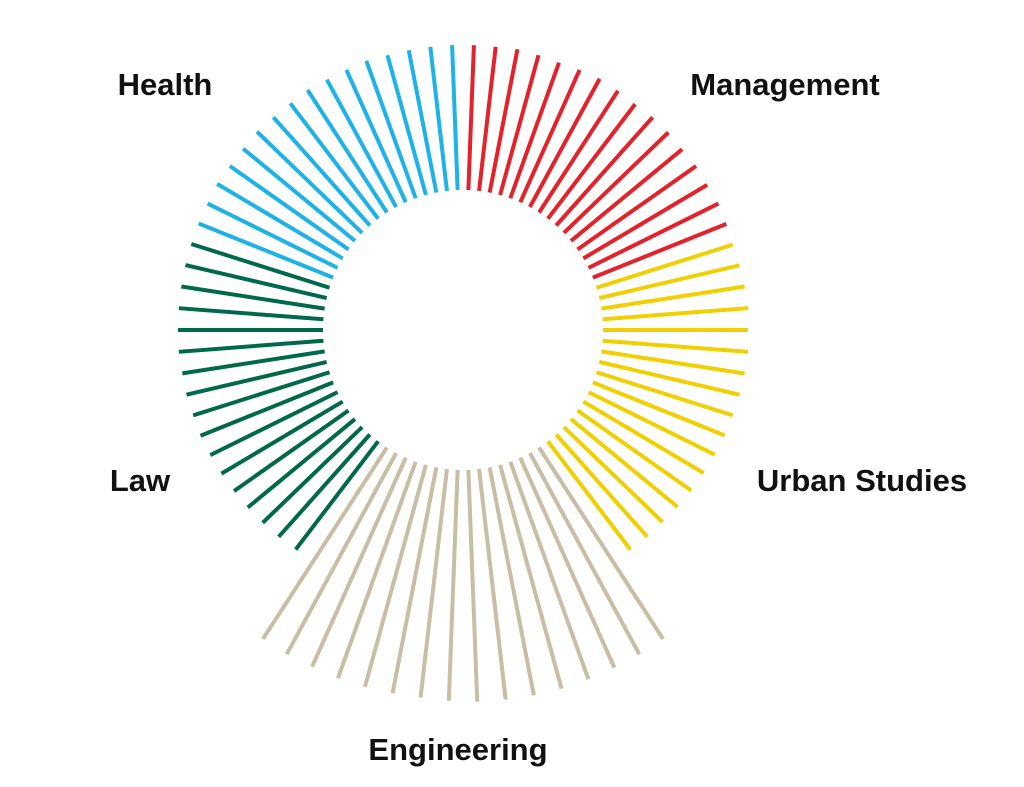 The image size is (1024, 787). Describe the element at coordinates (165, 84) in the screenshot. I see `series-label: Health` at that location.